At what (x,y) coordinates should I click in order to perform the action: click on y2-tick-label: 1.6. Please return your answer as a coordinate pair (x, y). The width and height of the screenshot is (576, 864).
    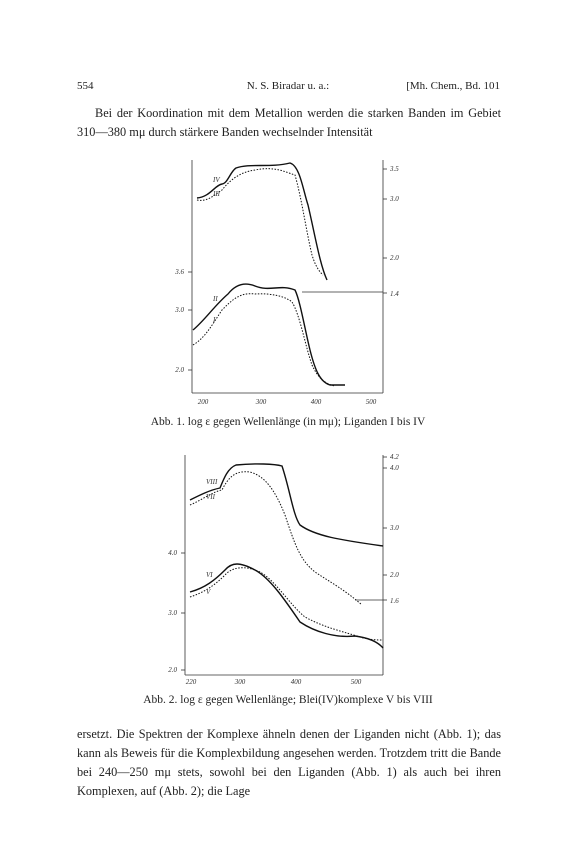
    Looking at the image, I should click on (394, 601).